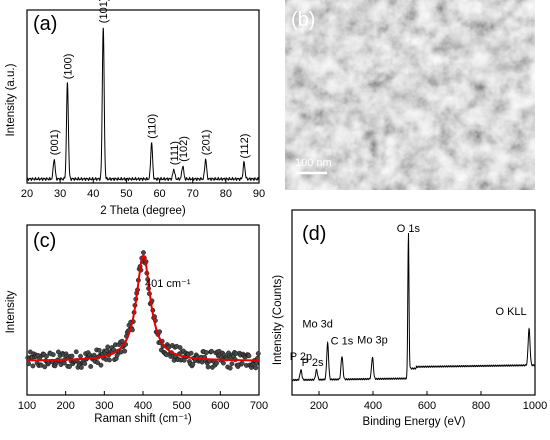 The width and height of the screenshot is (550, 440). What do you see at coordinates (55, 143) in the screenshot?
I see `peak-label: (001)` at bounding box center [55, 143].